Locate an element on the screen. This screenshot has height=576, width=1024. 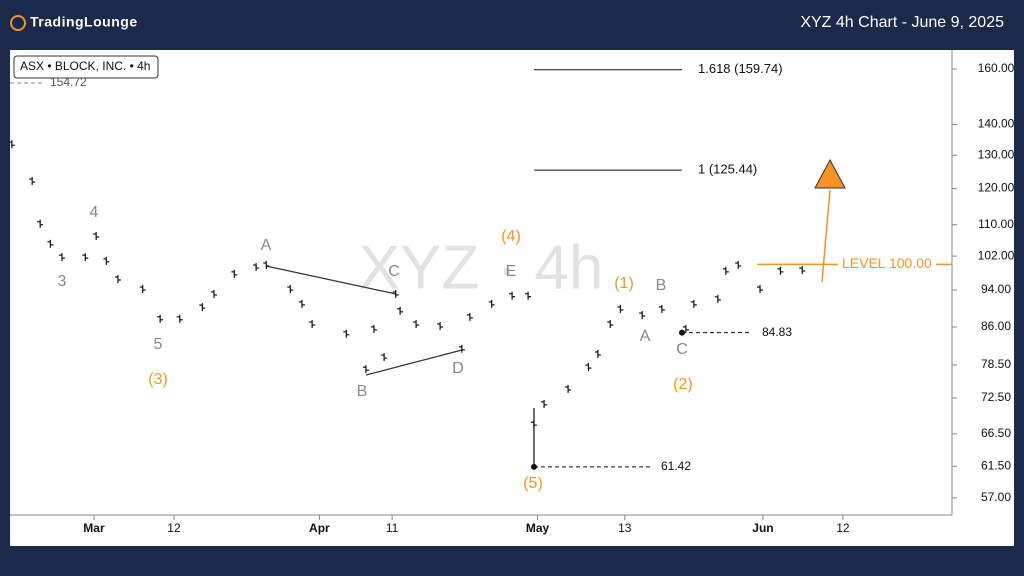
target-arrow-line is located at coordinates (826, 236).